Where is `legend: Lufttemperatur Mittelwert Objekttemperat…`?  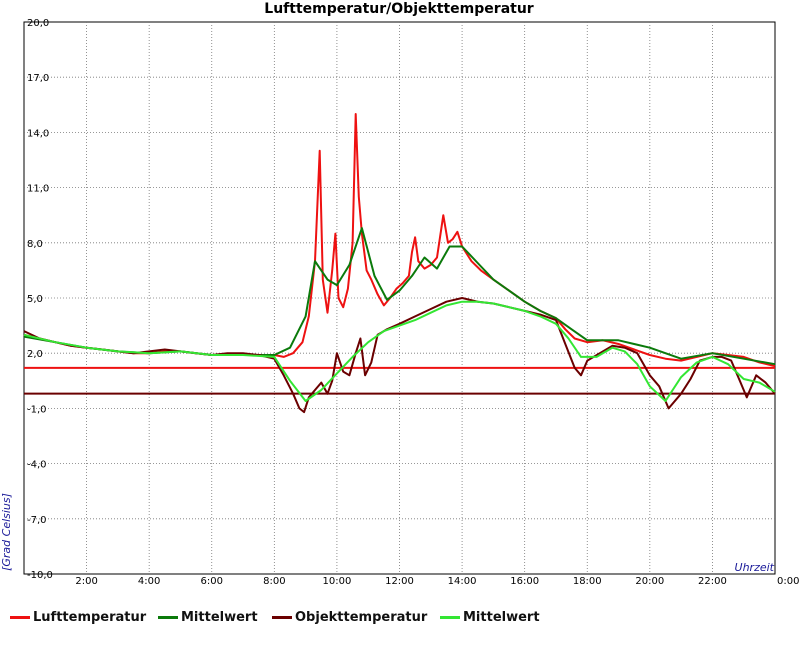 legend: Lufttemperatur Mittelwert Objekttemperat… is located at coordinates (400, 618).